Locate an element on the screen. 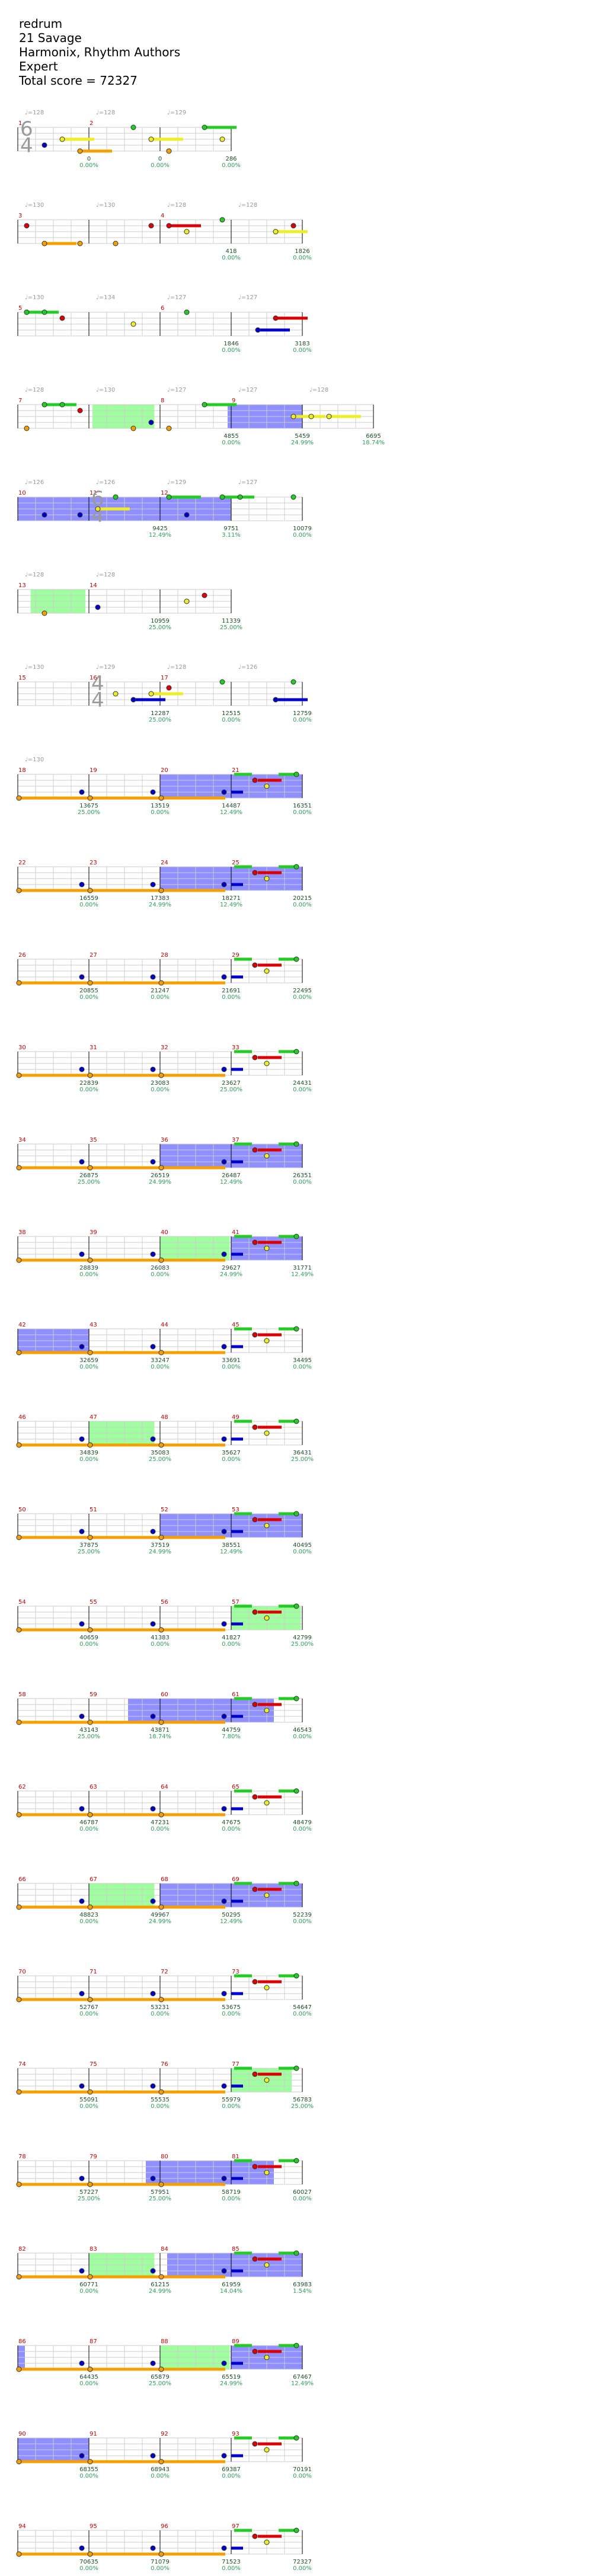  measure-score: 48823 is located at coordinates (88, 1915).